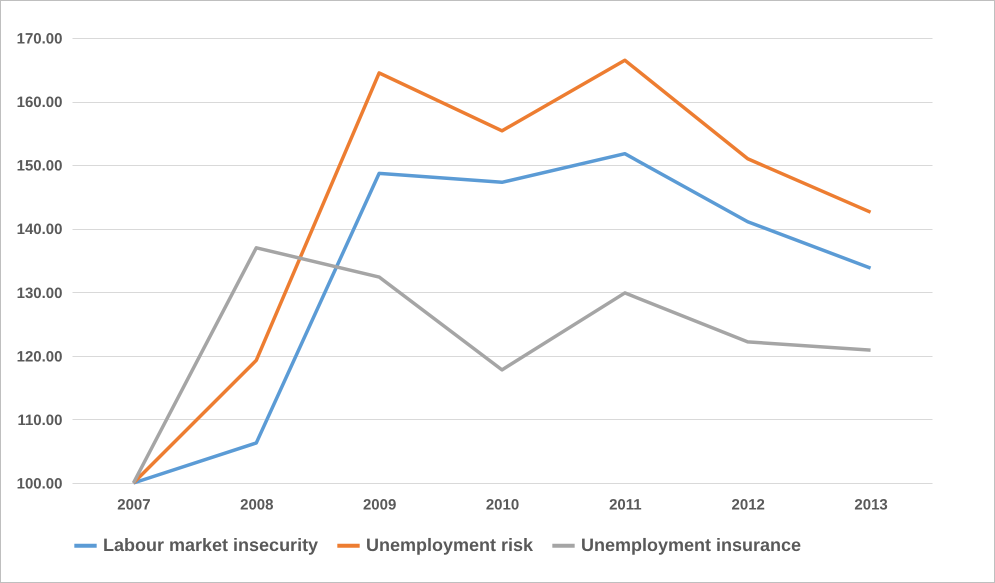 The width and height of the screenshot is (995, 583). Describe the element at coordinates (450, 544) in the screenshot. I see `legend-label: Unemployment risk` at that location.